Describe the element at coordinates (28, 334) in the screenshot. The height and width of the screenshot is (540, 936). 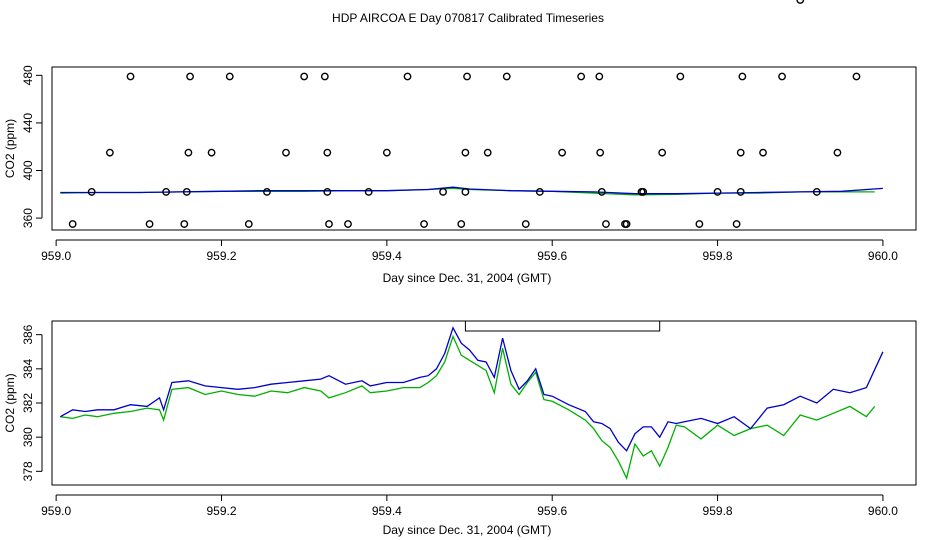
I see `y-tick-label: 386` at that location.